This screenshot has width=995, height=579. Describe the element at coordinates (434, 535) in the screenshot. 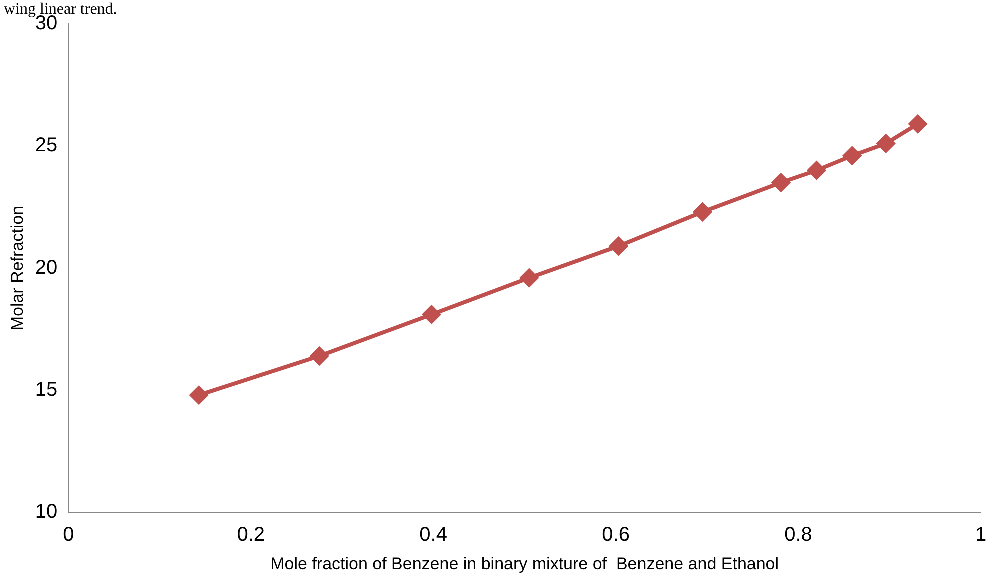

I see `x-tick-label: 0.4` at that location.